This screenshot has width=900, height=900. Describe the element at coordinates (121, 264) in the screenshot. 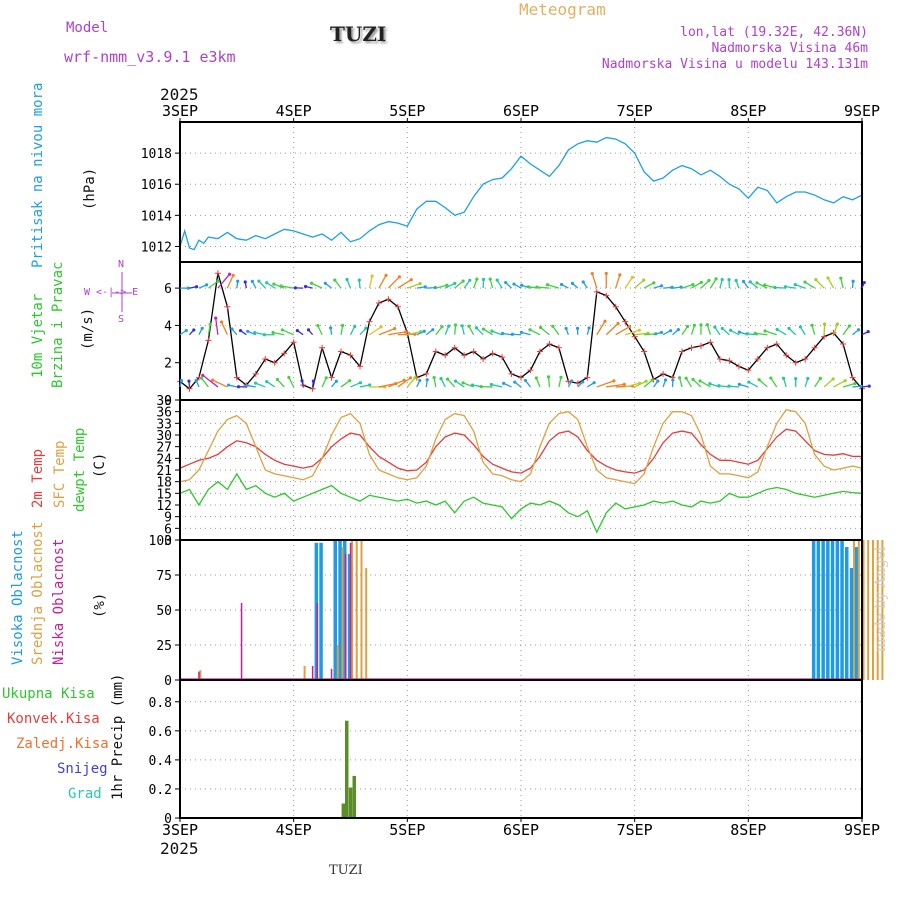

I see `compass-n: N` at that location.